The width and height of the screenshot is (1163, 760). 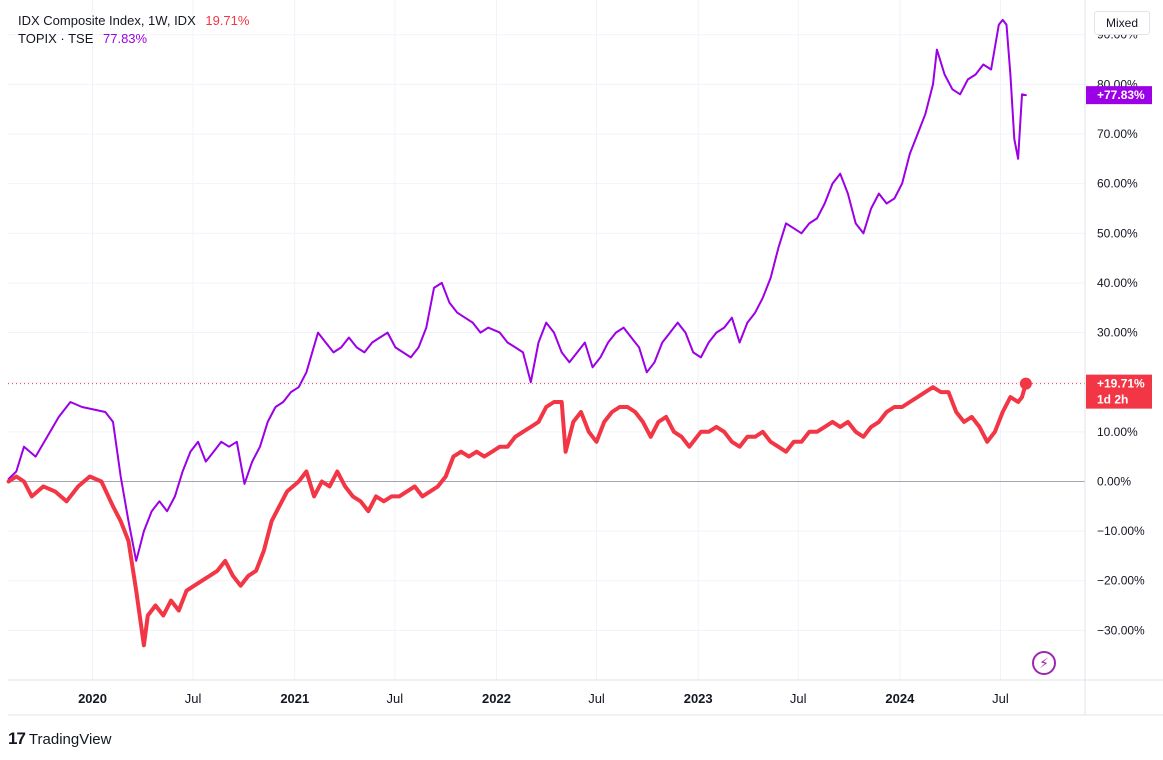 I want to click on topix-badge-label: +77.83%, so click(x=1121, y=95).